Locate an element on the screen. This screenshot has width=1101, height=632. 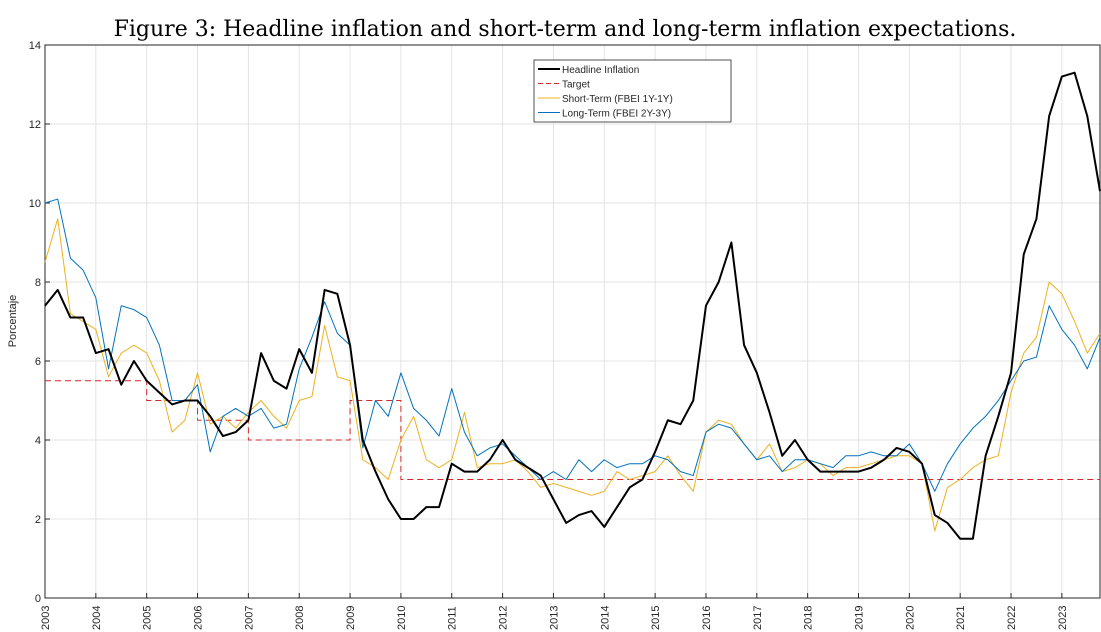
y-tick-label: 6 is located at coordinates (38, 362).